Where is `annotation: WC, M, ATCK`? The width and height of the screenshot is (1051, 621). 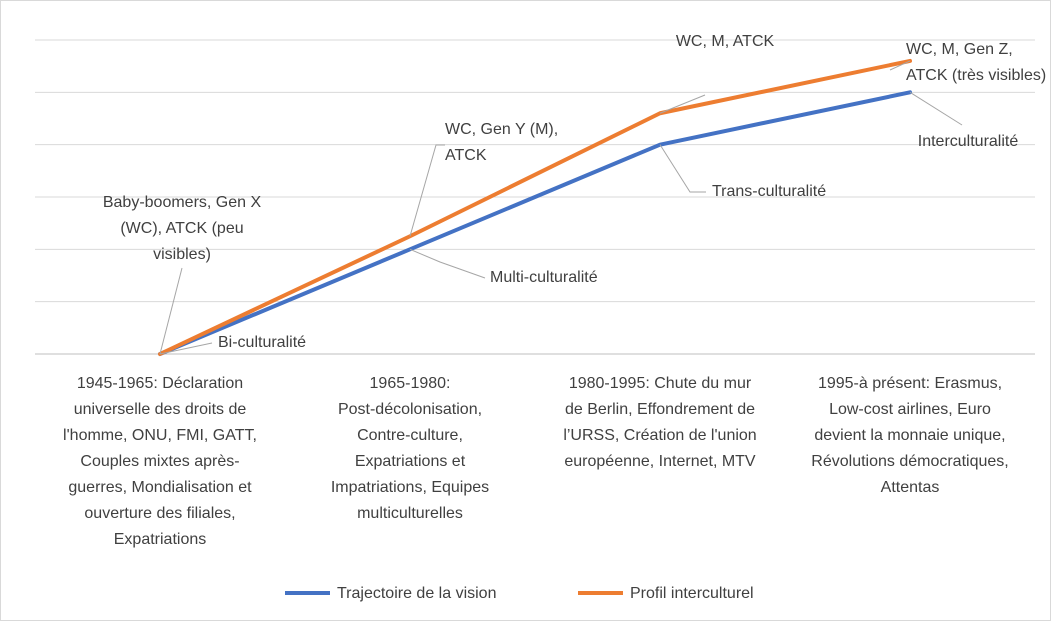
annotation: WC, M, ATCK is located at coordinates (725, 41).